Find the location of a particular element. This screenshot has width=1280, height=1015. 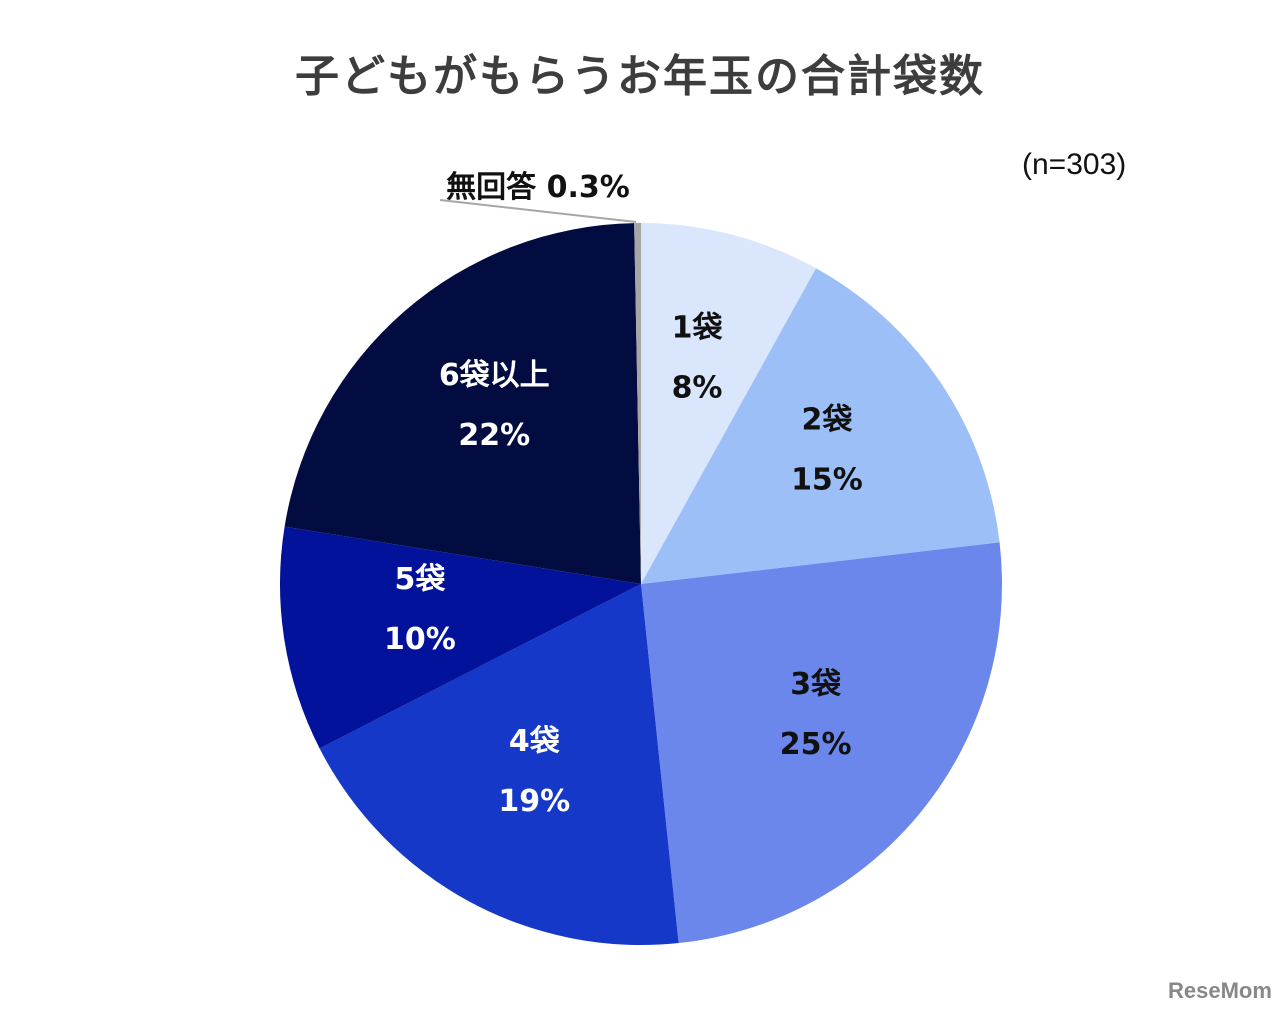

resemom-logo: ReseMom is located at coordinates (1220, 990).